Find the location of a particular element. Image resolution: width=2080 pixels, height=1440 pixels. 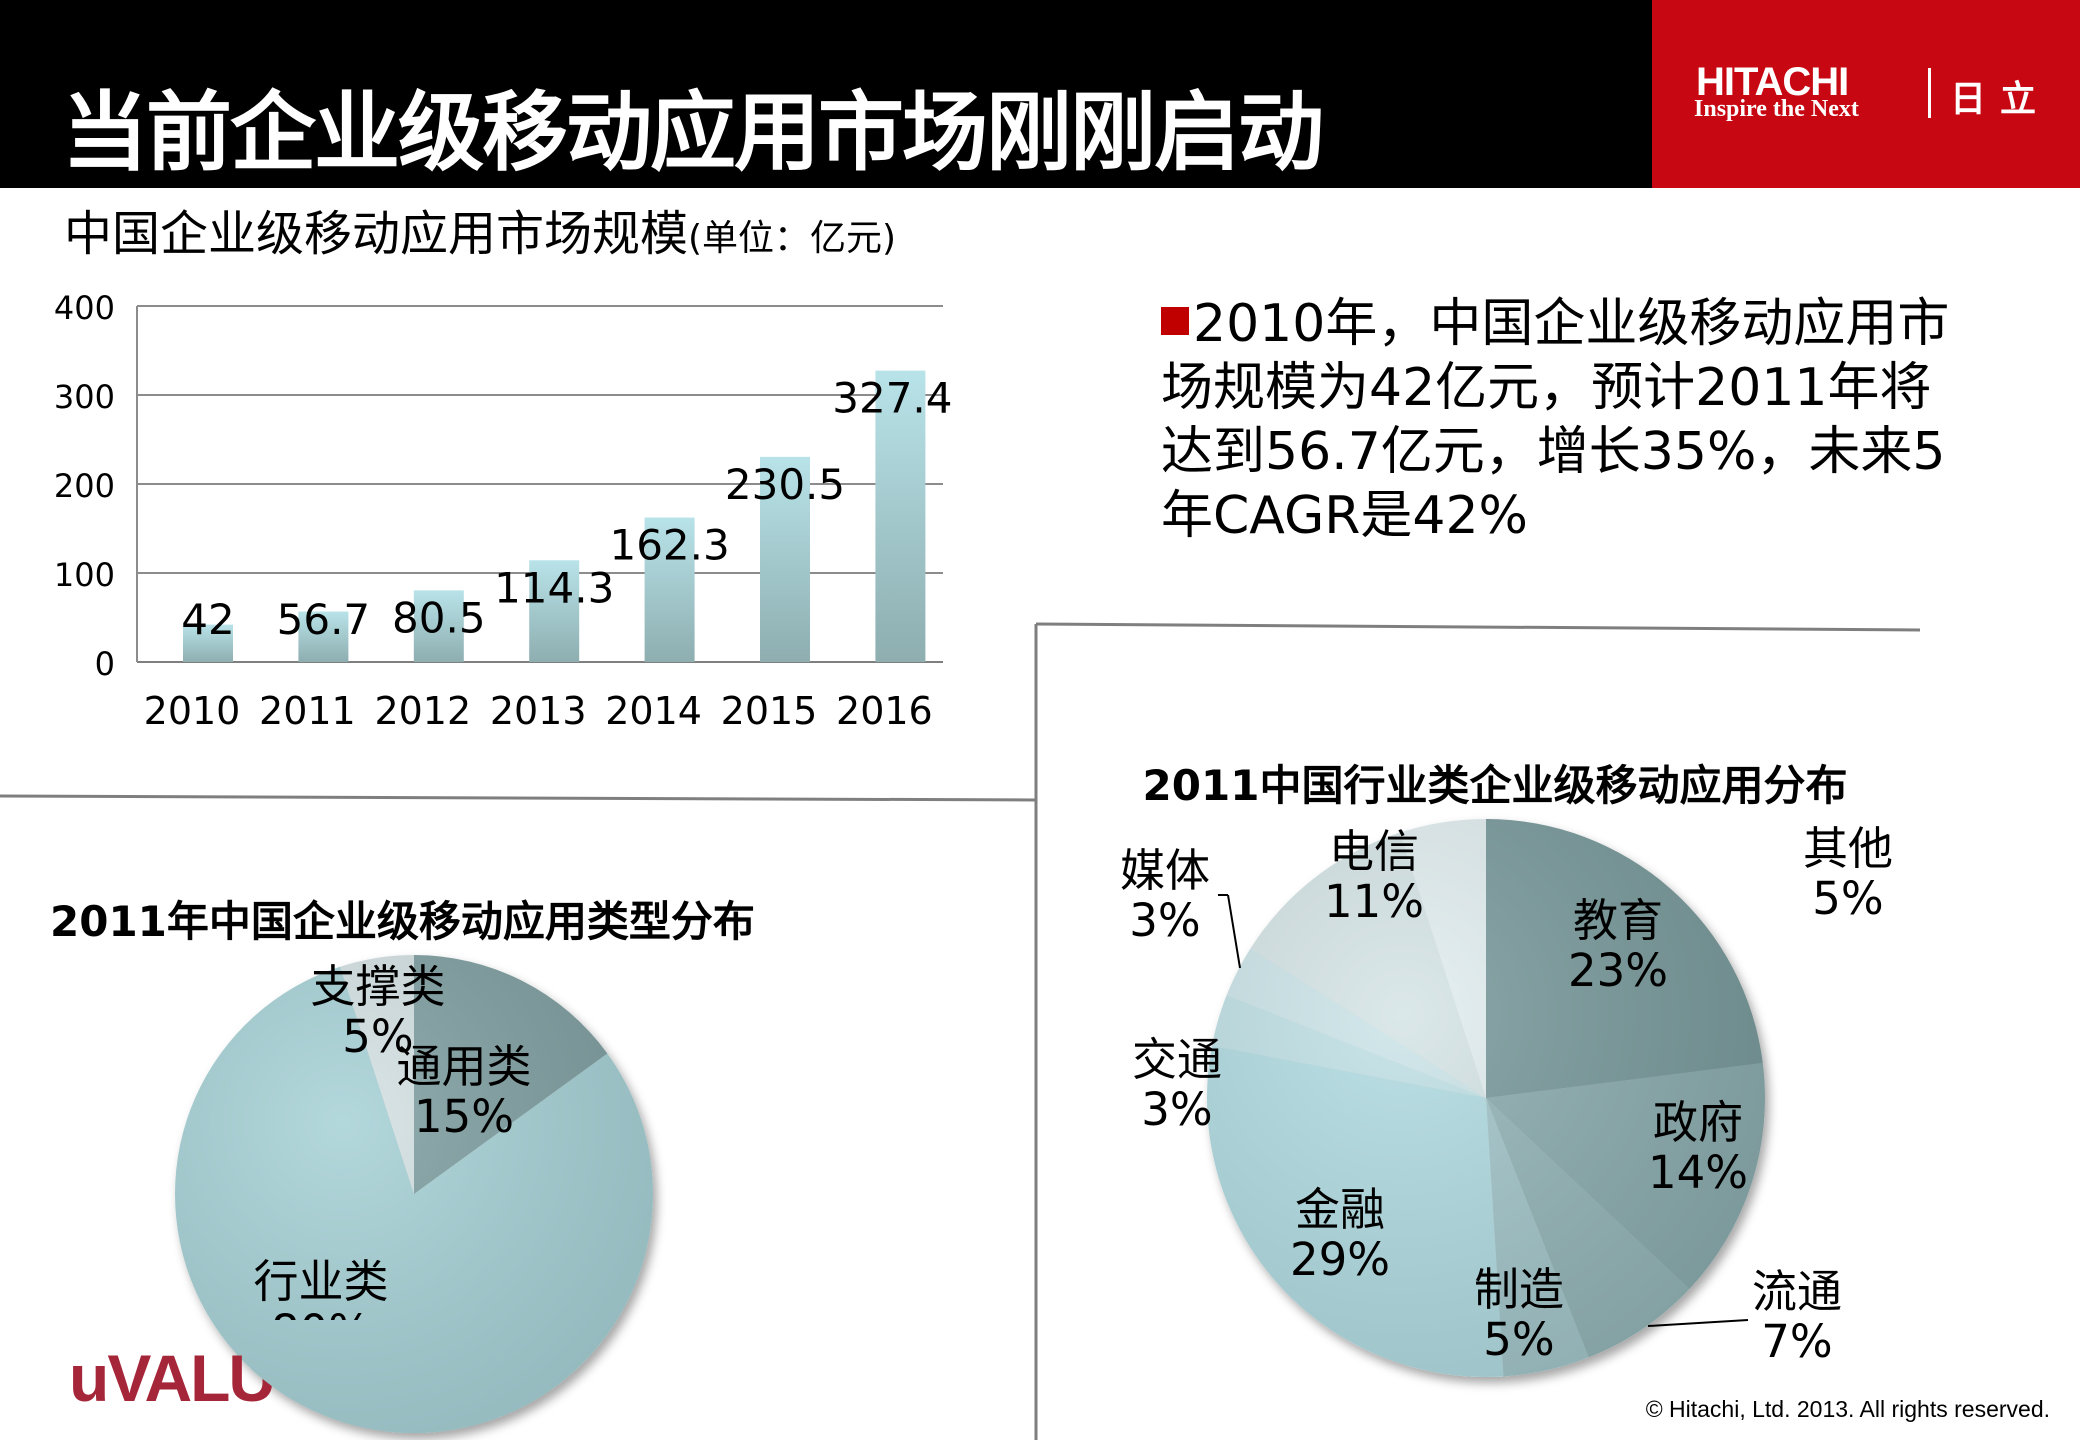

pie1-label-支撑类: 支撑类 5% is located at coordinates (377, 1012).